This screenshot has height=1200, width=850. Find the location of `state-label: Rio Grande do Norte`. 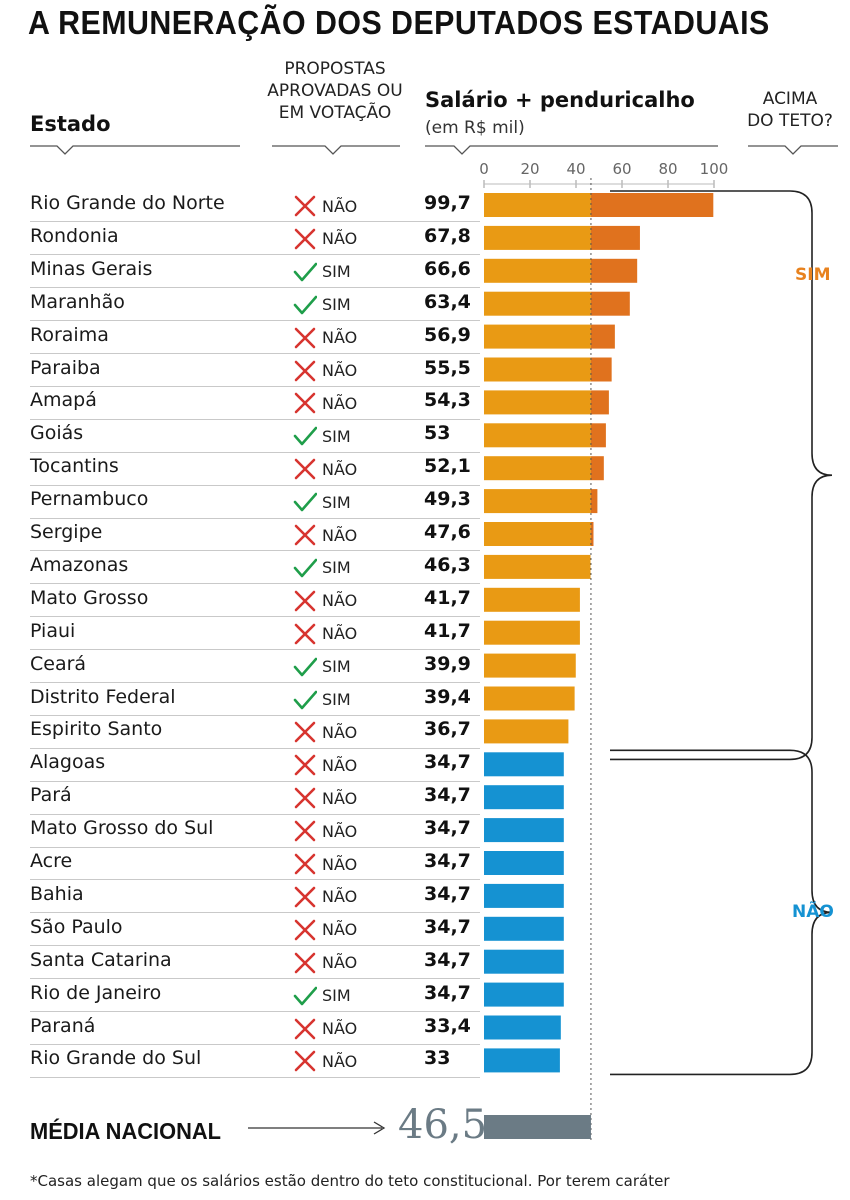

state-label: Rio Grande do Norte is located at coordinates (127, 203).